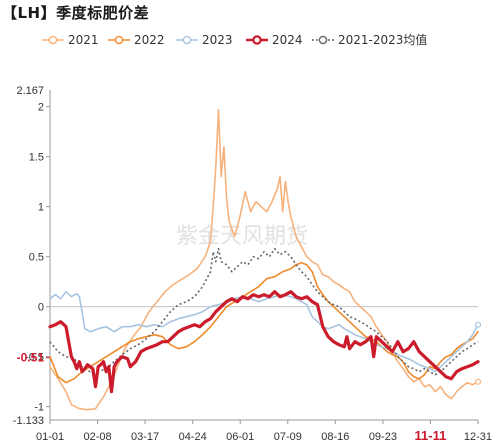  I want to click on y-tick-labels: 2 1.5 1 0.5 0 -0.5 -1 2.167 -1.133 -0.51, so click(31, 256).